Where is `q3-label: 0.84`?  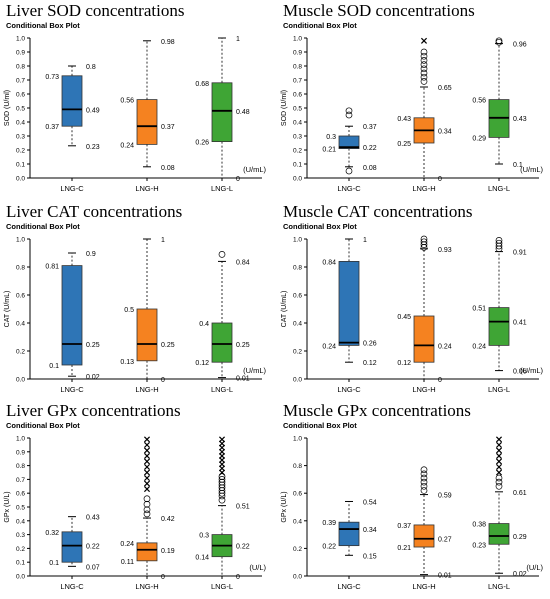 q3-label: 0.84 is located at coordinates (329, 262).